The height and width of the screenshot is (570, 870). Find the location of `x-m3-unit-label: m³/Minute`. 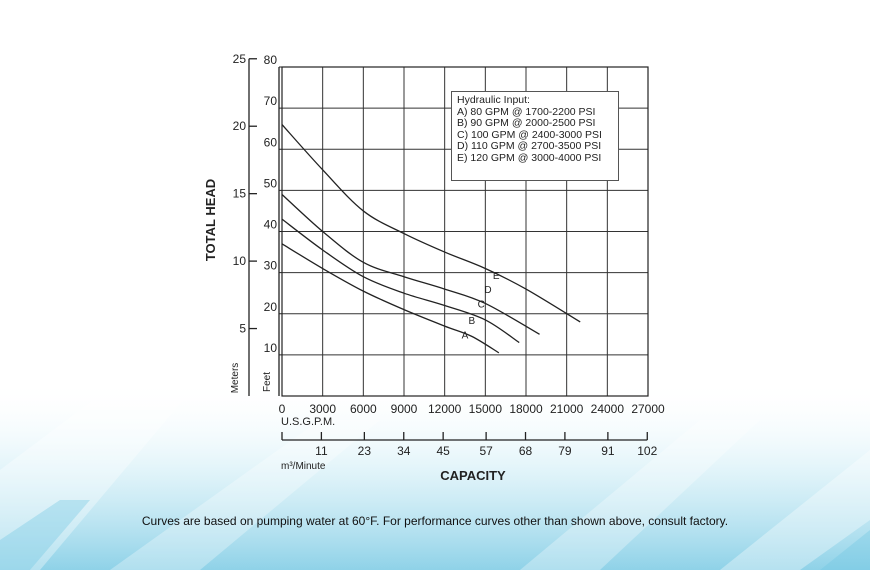

x-m3-unit-label: m³/Minute is located at coordinates (303, 466).